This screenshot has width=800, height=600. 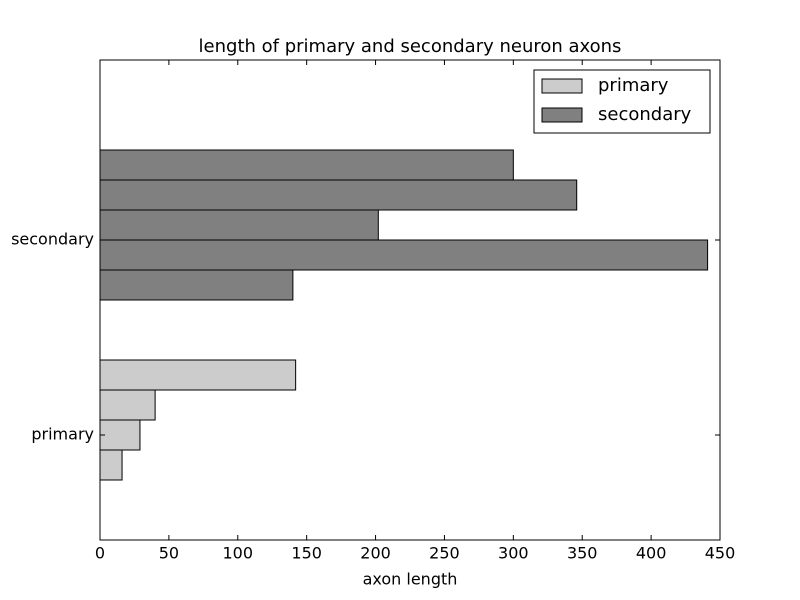 I want to click on x-tick-label: 200, so click(x=375, y=553).